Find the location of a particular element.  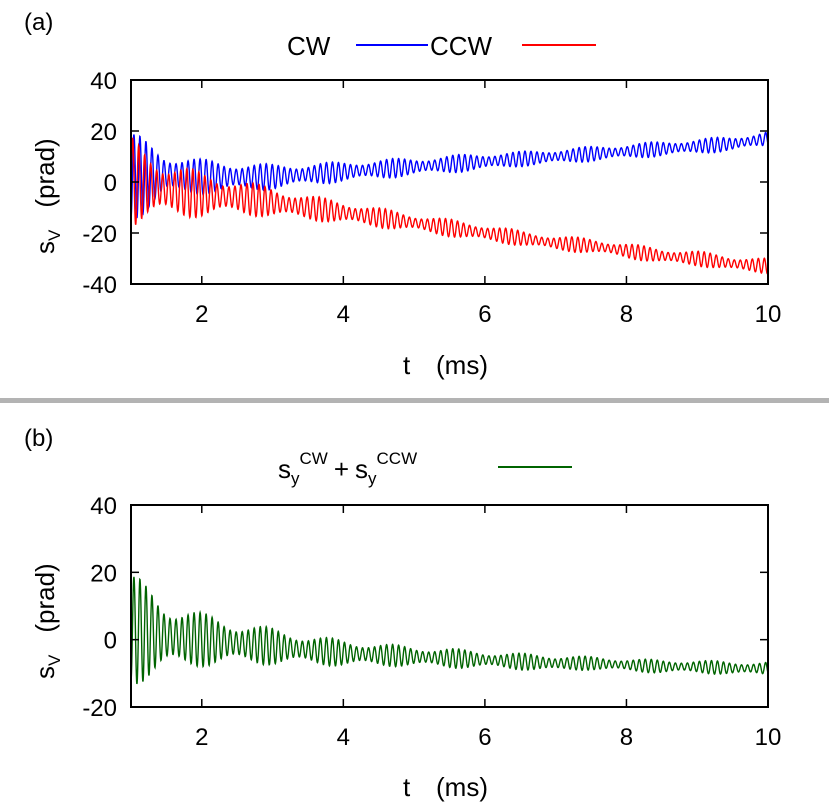

ylabel-b-sub: V is located at coordinates (54, 660).